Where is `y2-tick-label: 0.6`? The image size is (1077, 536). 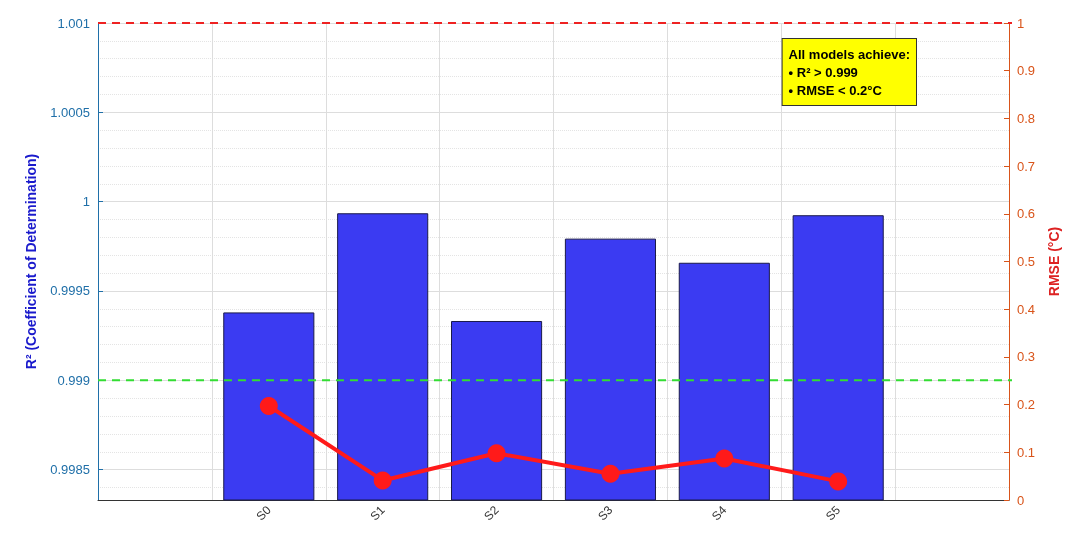 y2-tick-label: 0.6 is located at coordinates (1026, 214).